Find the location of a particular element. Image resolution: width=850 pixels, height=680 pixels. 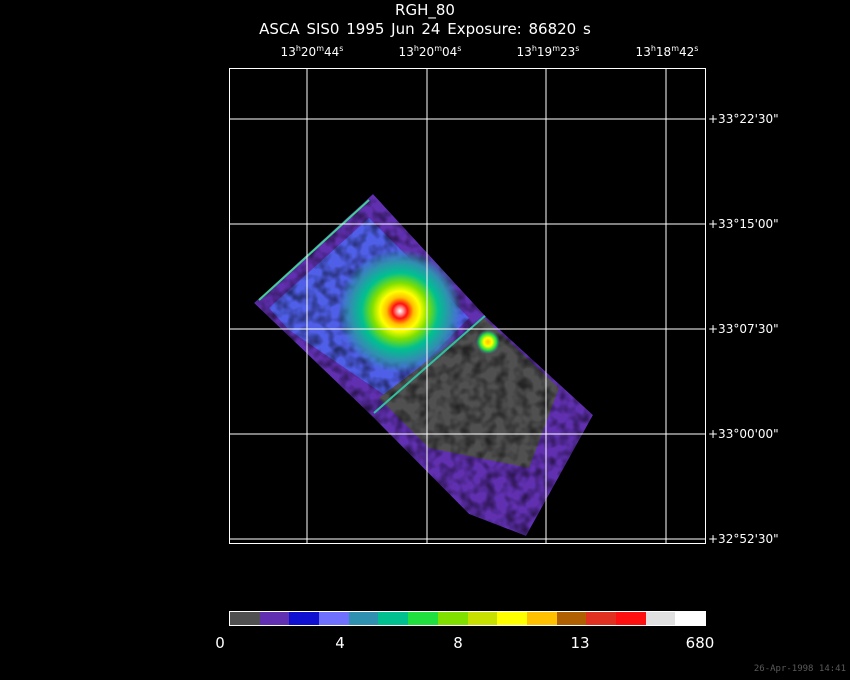

object-title: RGH_80 is located at coordinates (425, 10).